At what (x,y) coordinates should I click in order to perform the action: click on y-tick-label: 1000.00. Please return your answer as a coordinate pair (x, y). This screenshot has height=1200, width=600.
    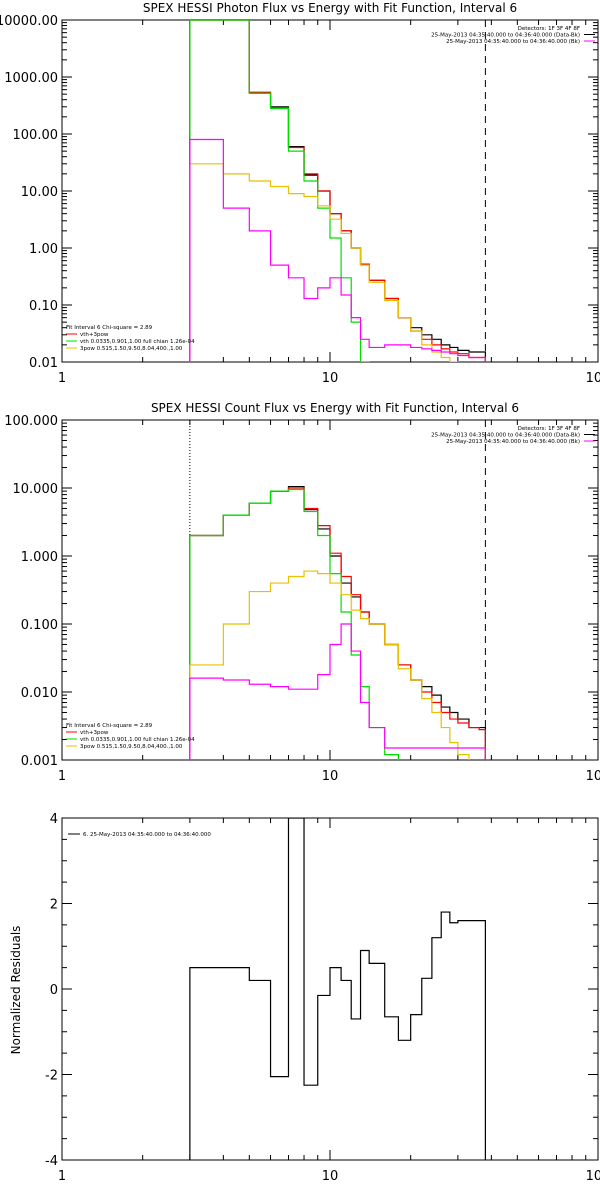
    Looking at the image, I should click on (31, 78).